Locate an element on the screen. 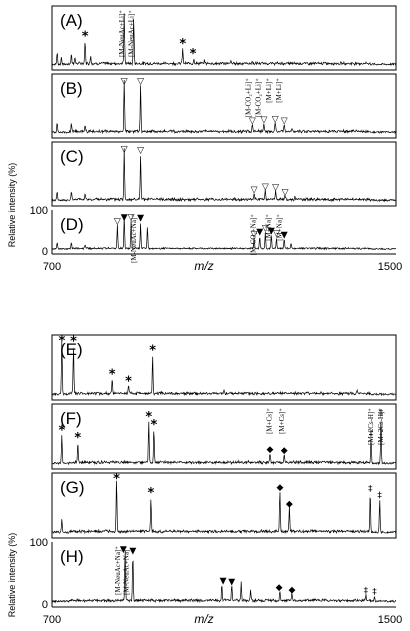 The width and height of the screenshot is (410, 631). panel-label: (E) is located at coordinates (71, 349).